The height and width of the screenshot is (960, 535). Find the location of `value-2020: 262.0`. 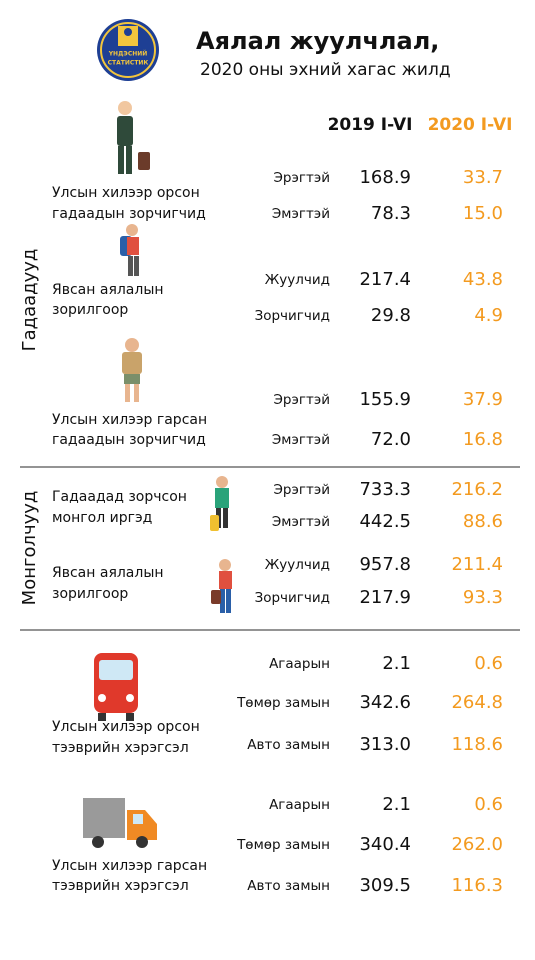

value-2020: 262.0 is located at coordinates (477, 844).